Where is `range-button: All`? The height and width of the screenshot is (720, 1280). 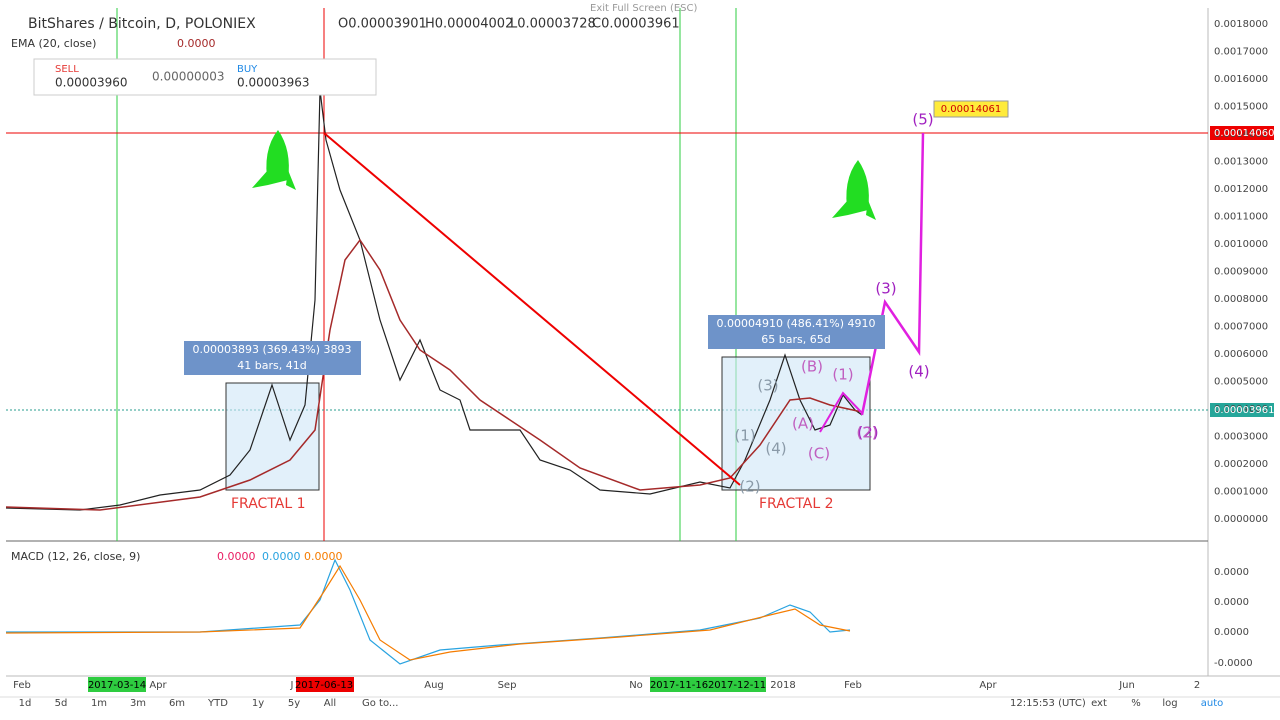 range-button: All is located at coordinates (330, 703).